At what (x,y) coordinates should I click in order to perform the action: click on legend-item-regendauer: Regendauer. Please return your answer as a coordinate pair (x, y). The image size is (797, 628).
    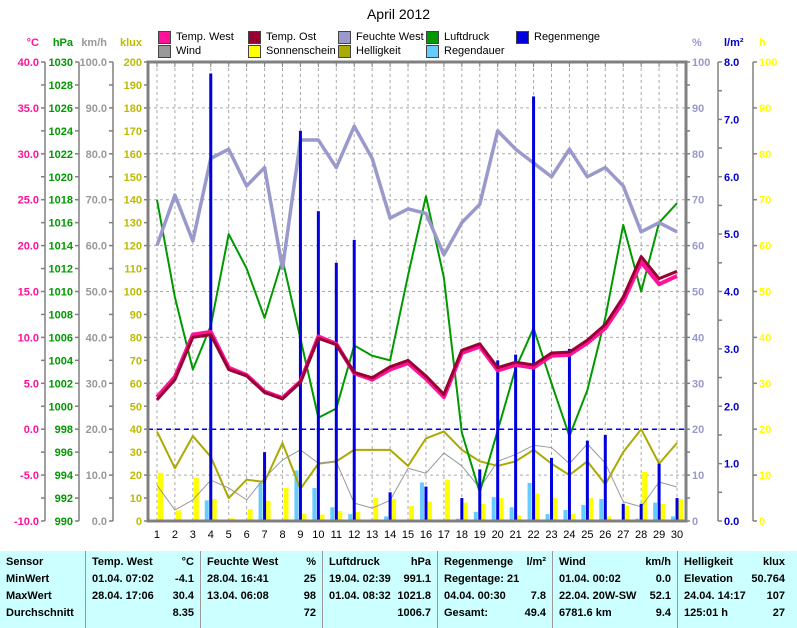
    Looking at the image, I should click on (465, 51).